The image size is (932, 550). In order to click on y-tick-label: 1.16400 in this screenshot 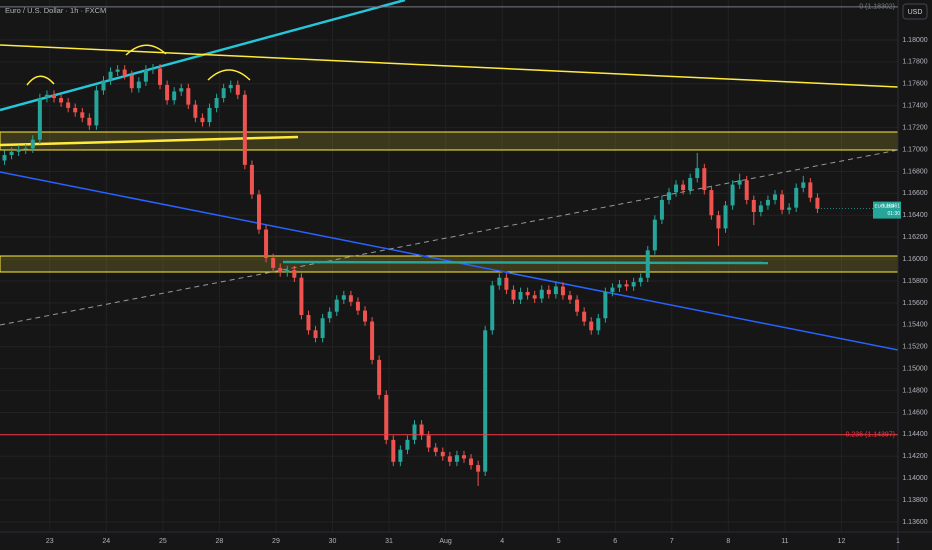, I will do `click(914, 215)`.